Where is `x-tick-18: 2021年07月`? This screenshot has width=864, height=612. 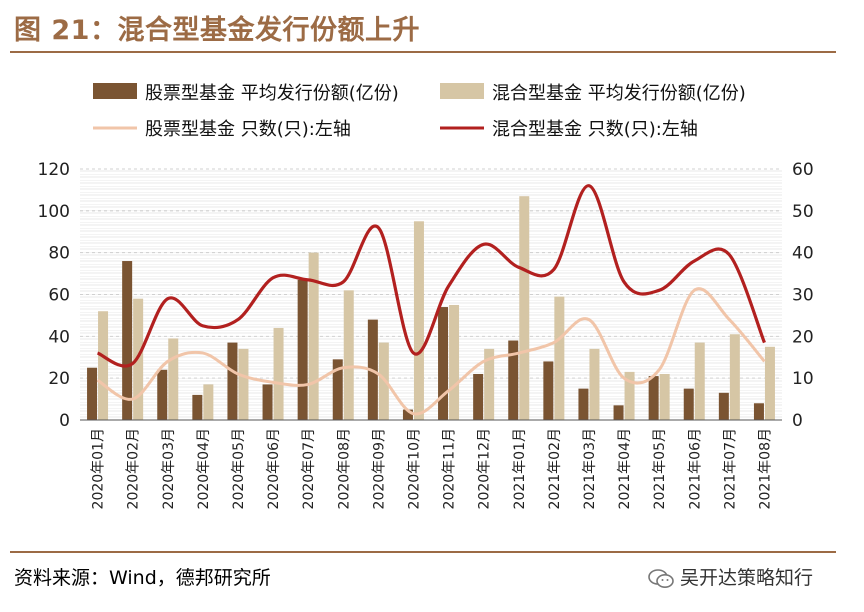
x-tick-18: 2021年07月 is located at coordinates (730, 468).